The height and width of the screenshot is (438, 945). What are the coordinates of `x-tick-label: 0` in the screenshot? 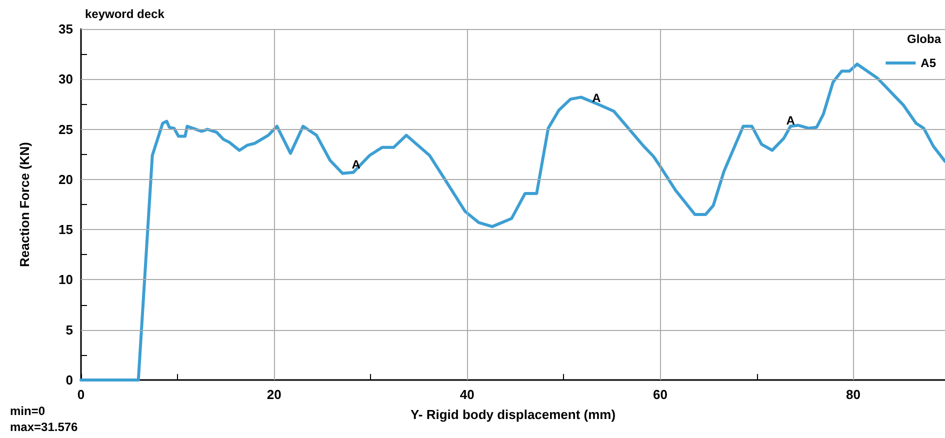 It's located at (81, 394).